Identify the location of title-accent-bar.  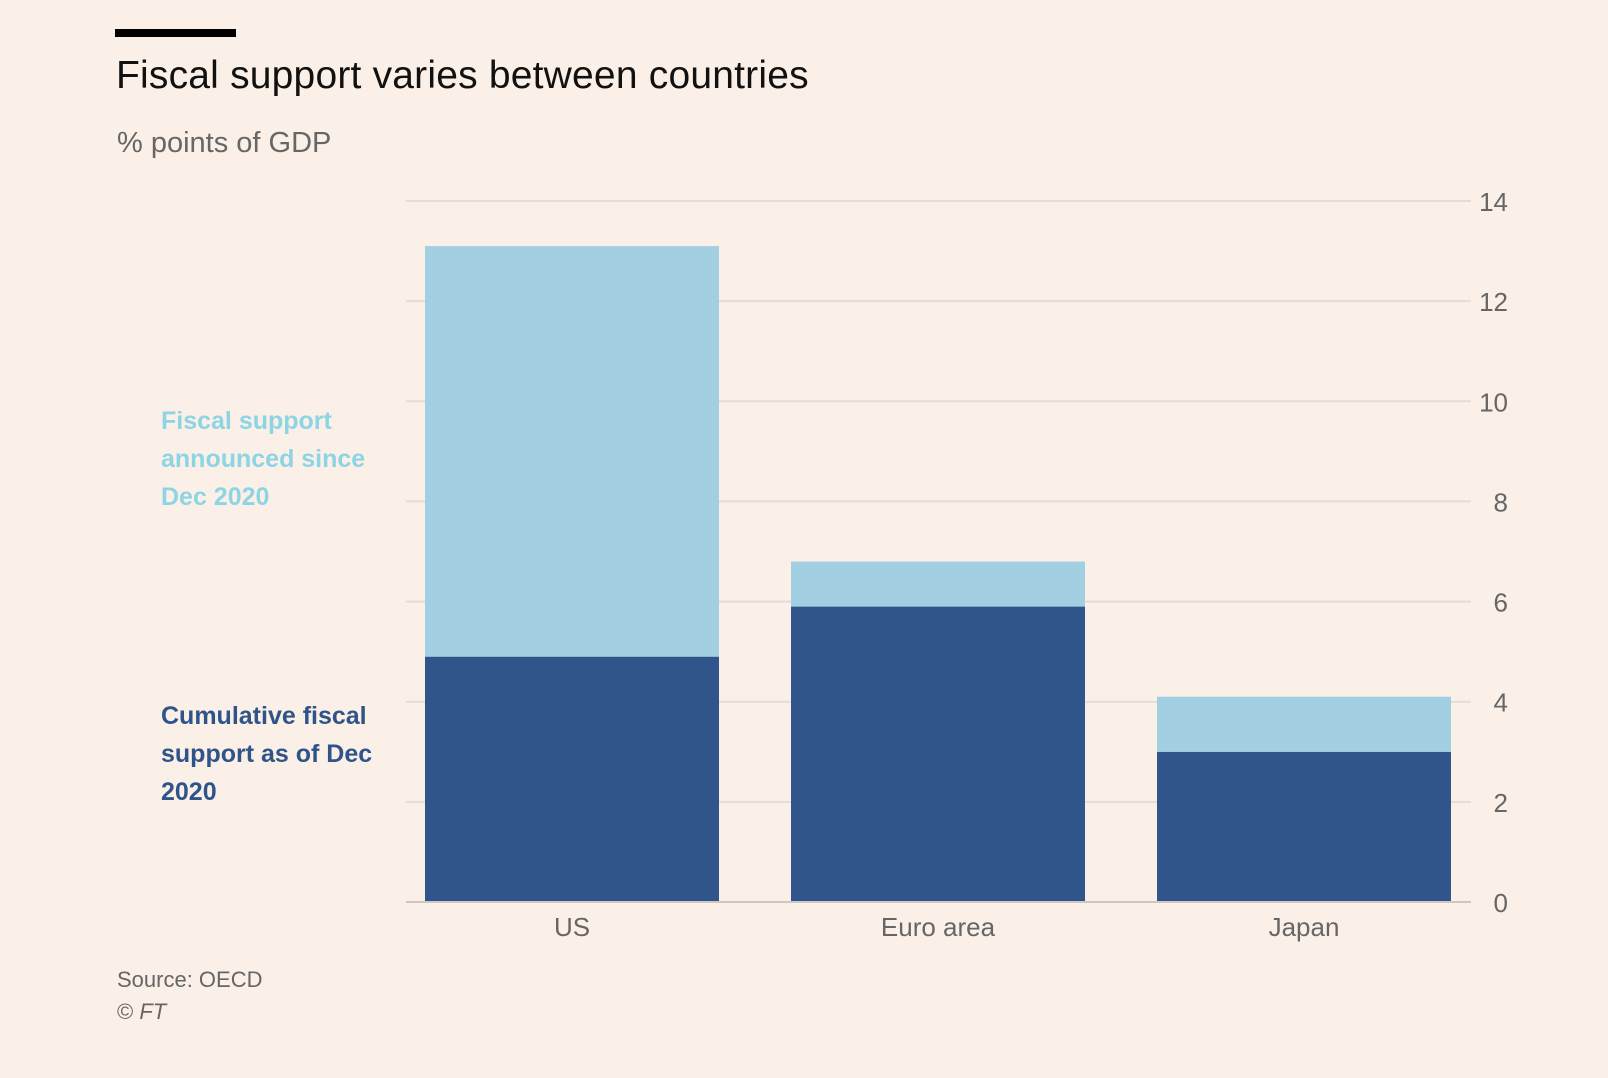
(175, 33).